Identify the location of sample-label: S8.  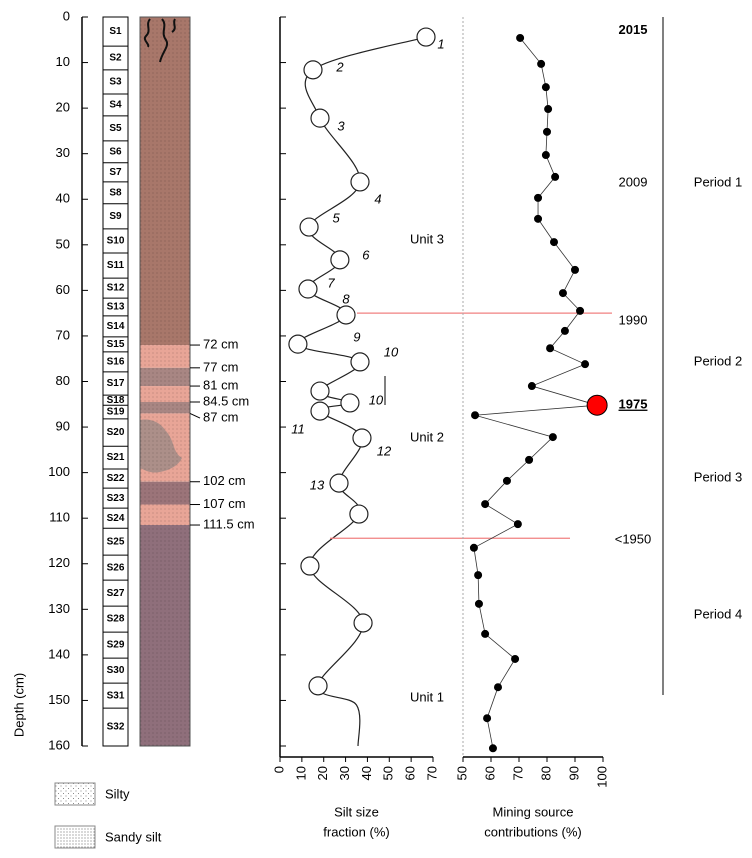
(115, 193).